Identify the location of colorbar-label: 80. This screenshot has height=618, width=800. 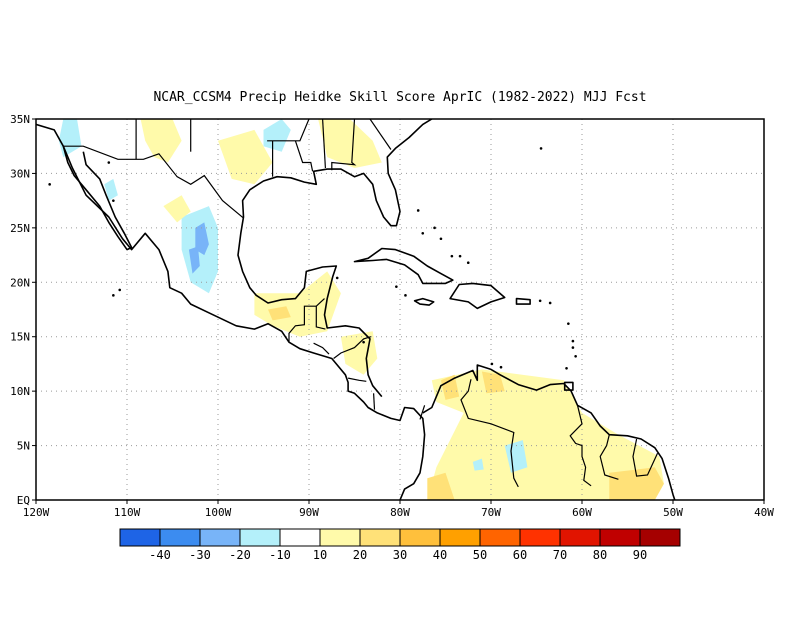
(600, 555).